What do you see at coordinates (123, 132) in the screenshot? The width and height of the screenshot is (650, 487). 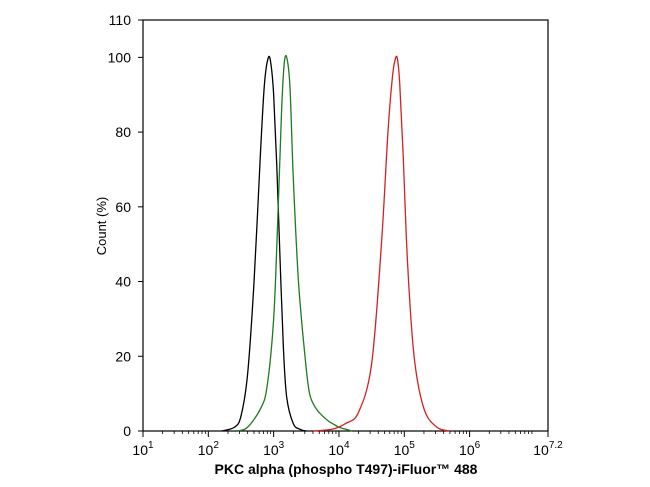 I see `y-tick-label: 80` at bounding box center [123, 132].